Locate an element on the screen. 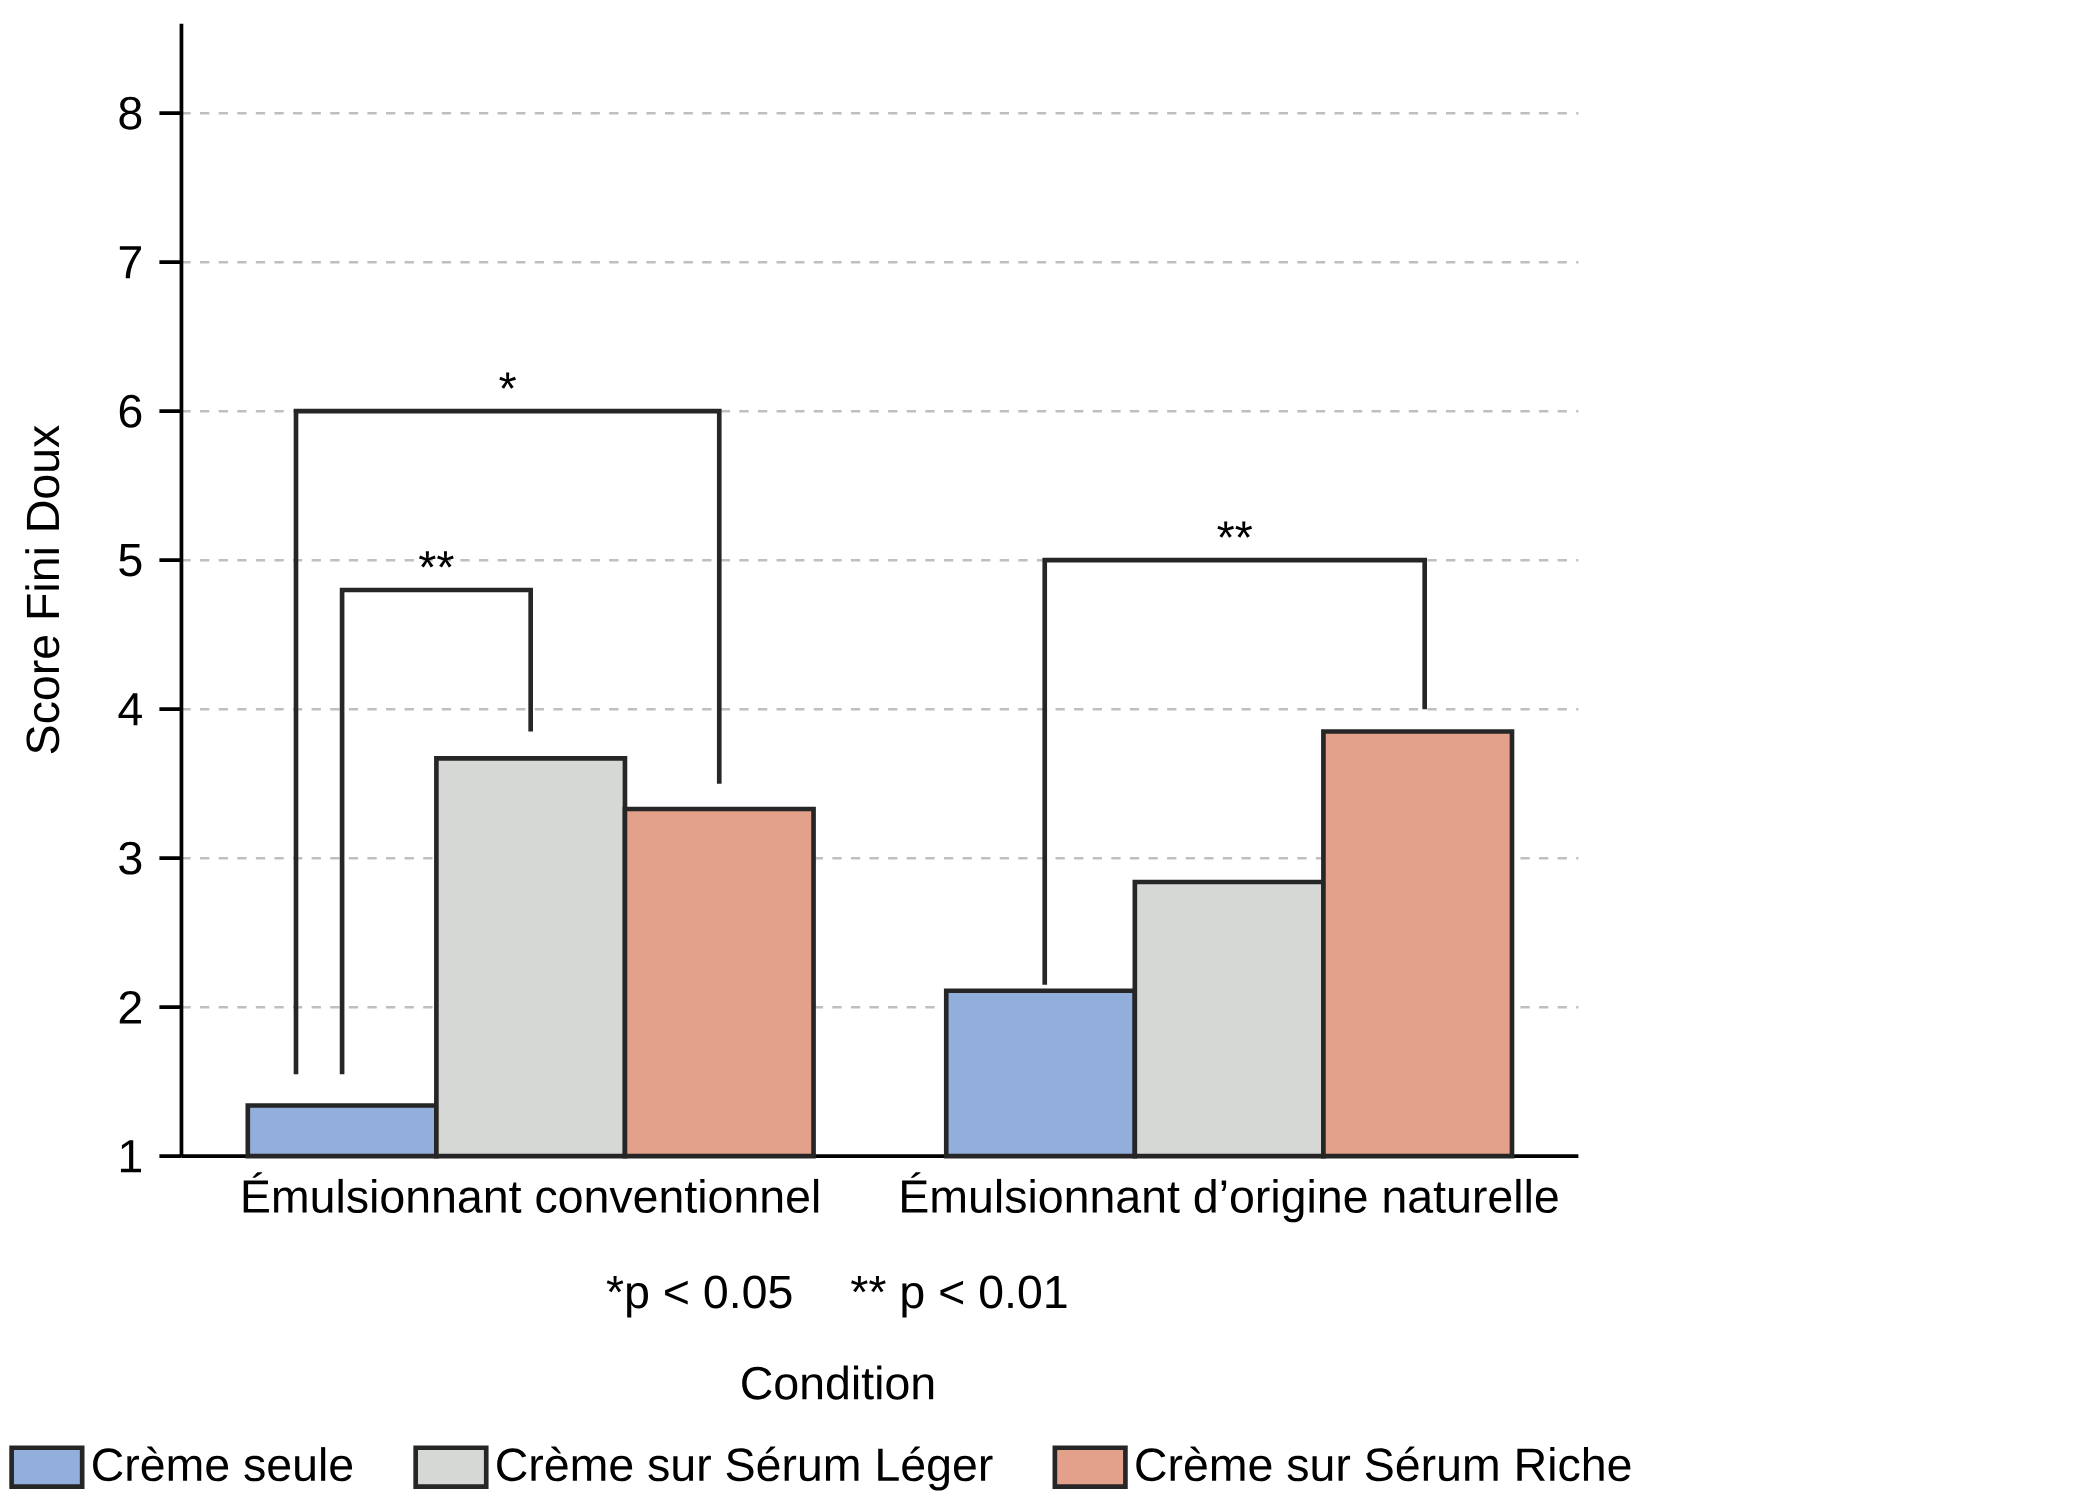 This screenshot has width=2096, height=1500. y-axis-title: Score Fini Doux is located at coordinates (42, 589).